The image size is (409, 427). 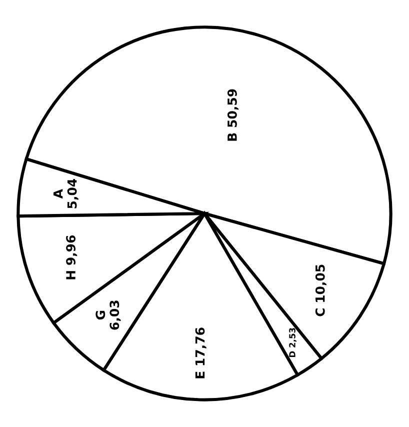 What do you see at coordinates (292, 343) in the screenshot?
I see `slice-label: D 2,53` at bounding box center [292, 343].